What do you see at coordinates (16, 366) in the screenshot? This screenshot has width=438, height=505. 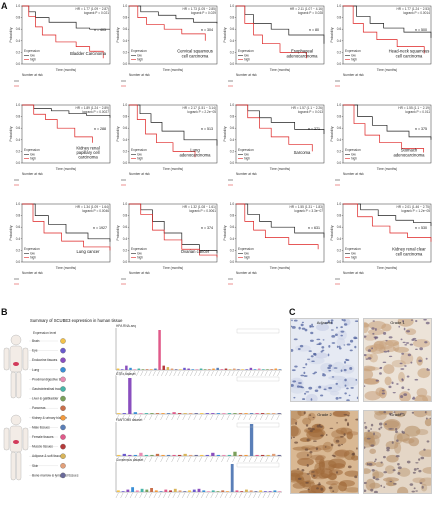 I see `body-silhouette-male` at bounding box center [16, 366].